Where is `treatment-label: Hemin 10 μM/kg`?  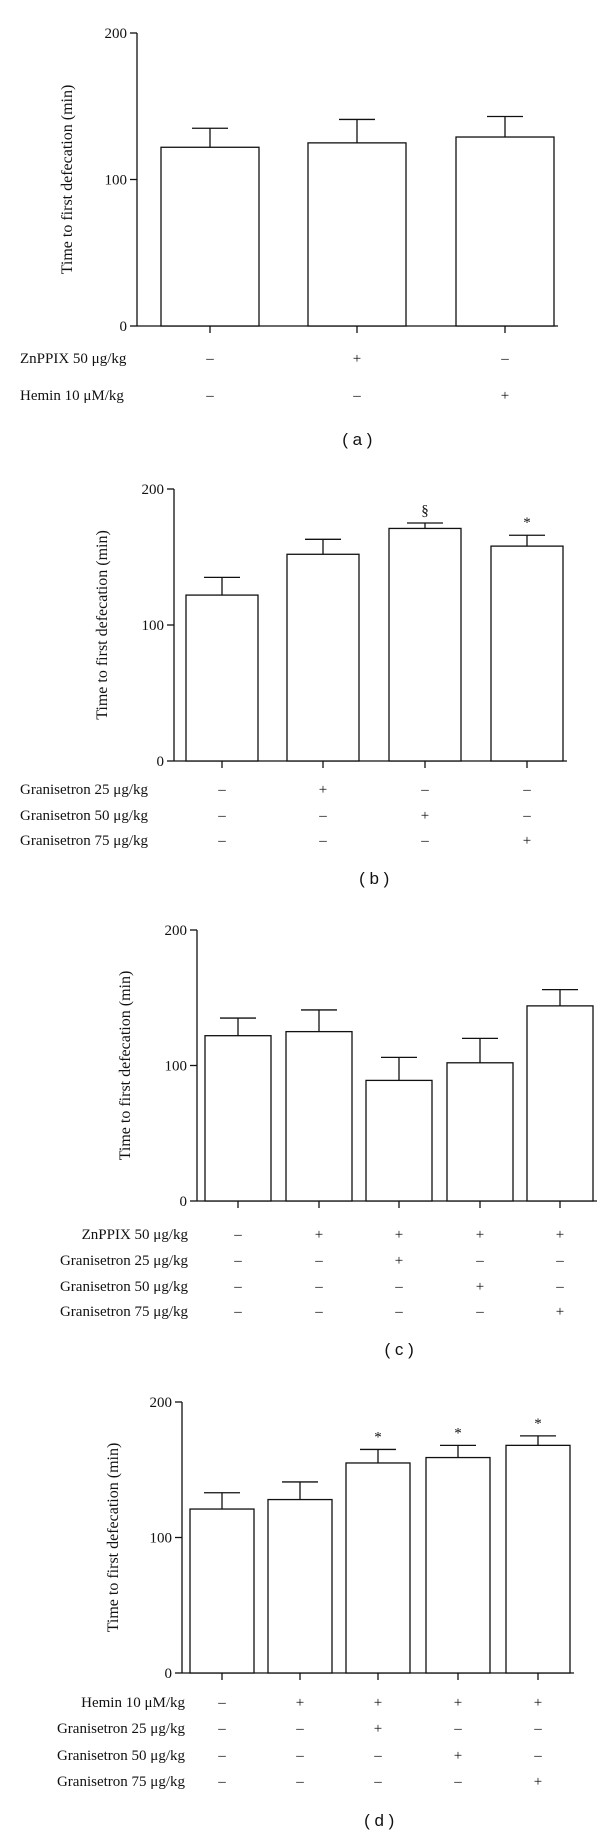
treatment-label: Hemin 10 μM/kg is located at coordinates (133, 1703).